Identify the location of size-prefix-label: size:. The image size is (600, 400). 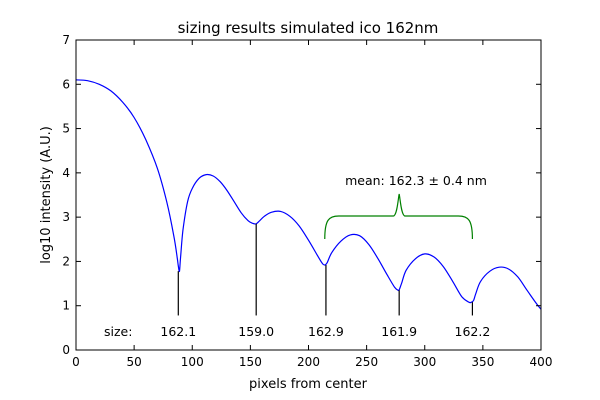
(118, 331).